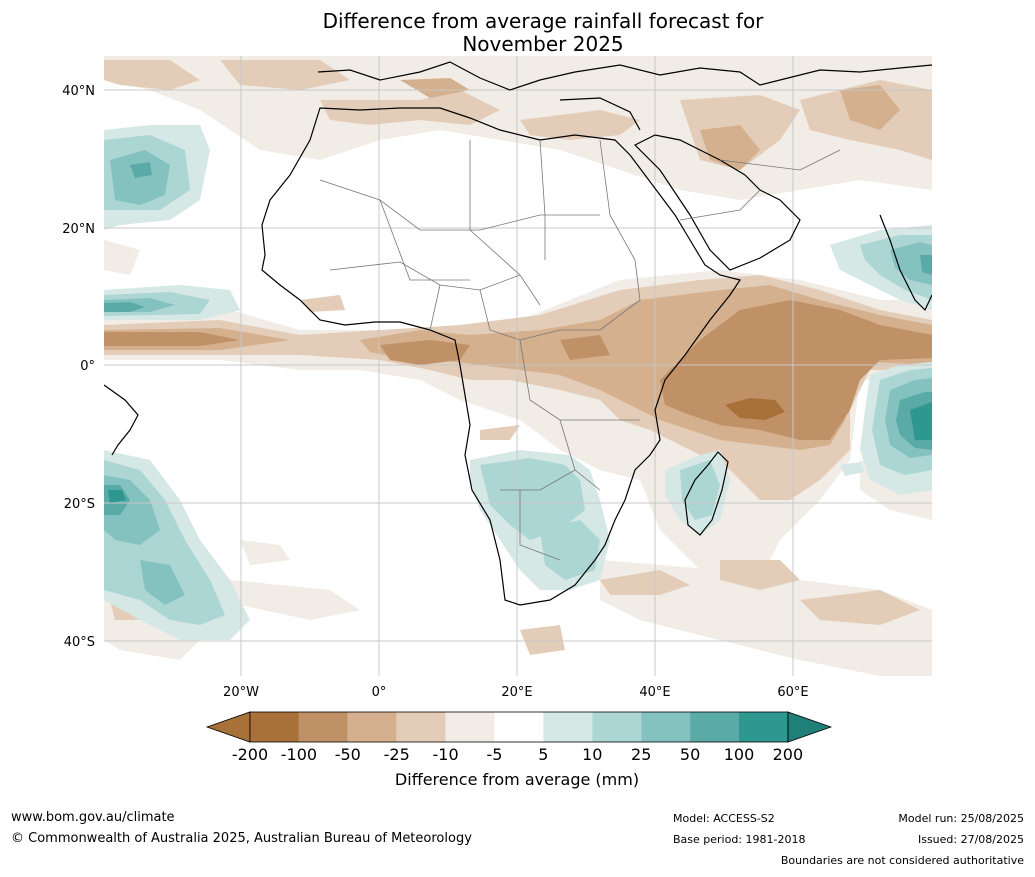 Image resolution: width=1035 pixels, height=877 pixels. I want to click on colorbar: -200 -100 -50 -25 -10 -5 5 10 25 50 100 200, so click(519, 737).